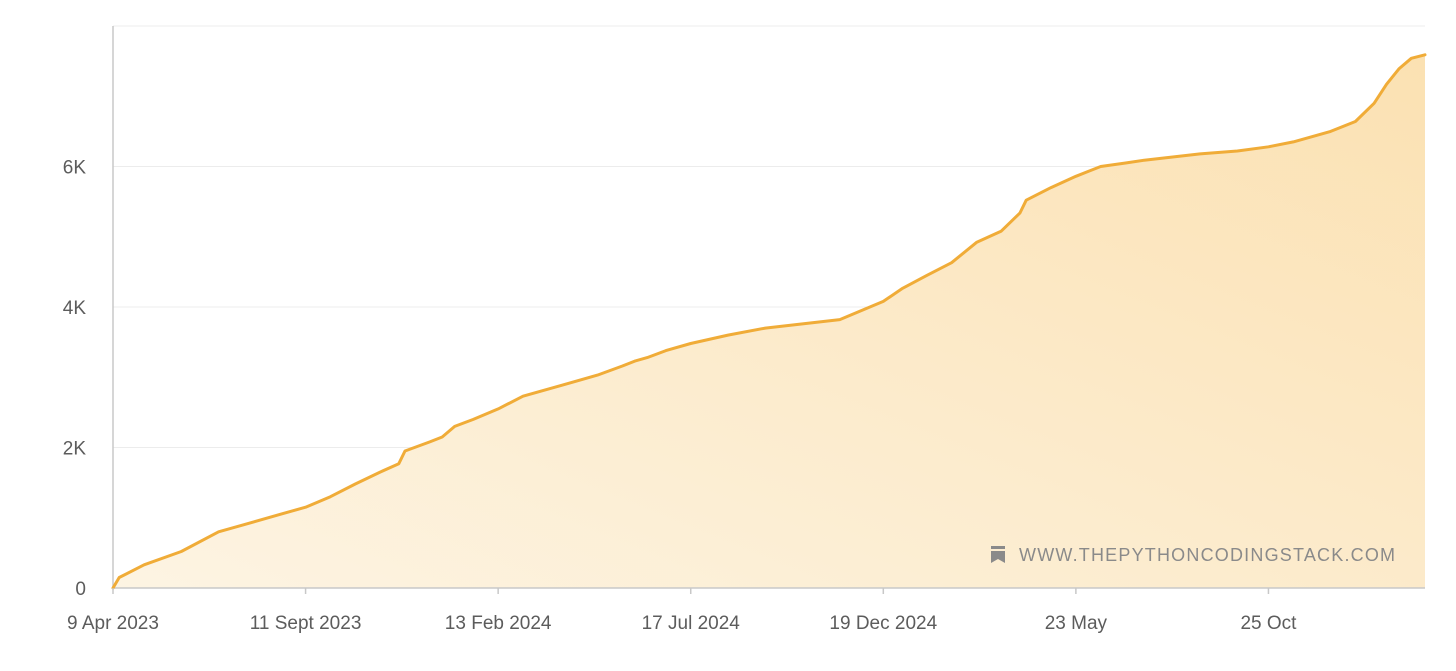 This screenshot has width=1456, height=671. I want to click on watermark: WWW.THEPYTHONCODINGSTACK.COM, so click(1193, 555).